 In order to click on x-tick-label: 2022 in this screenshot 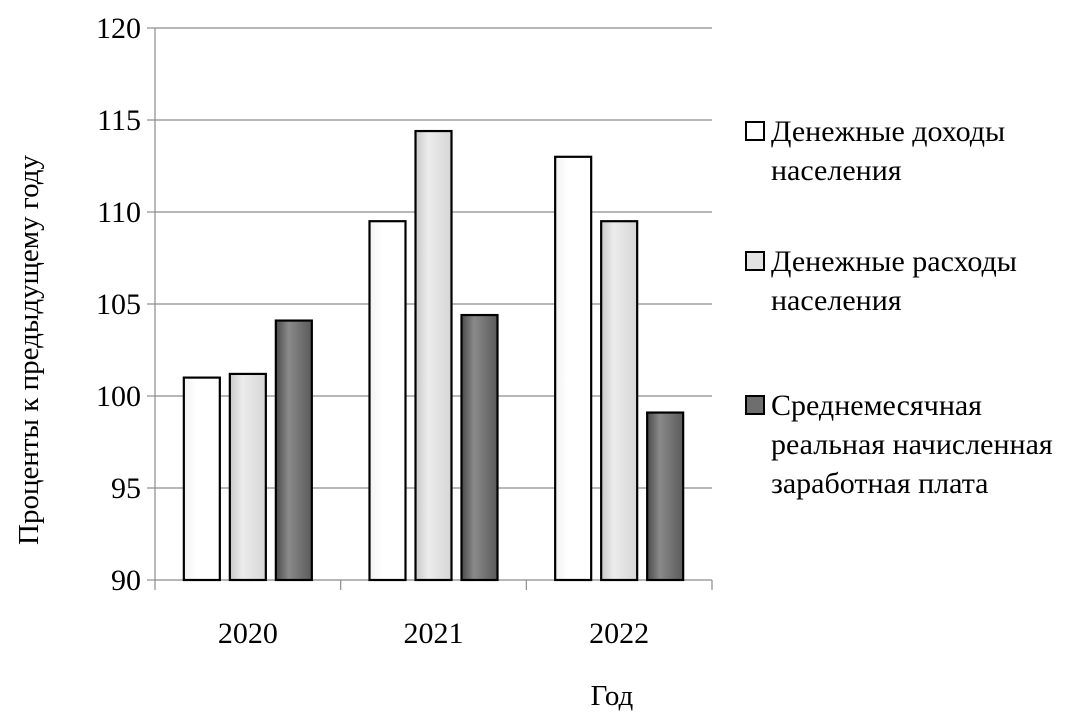, I will do `click(619, 633)`.